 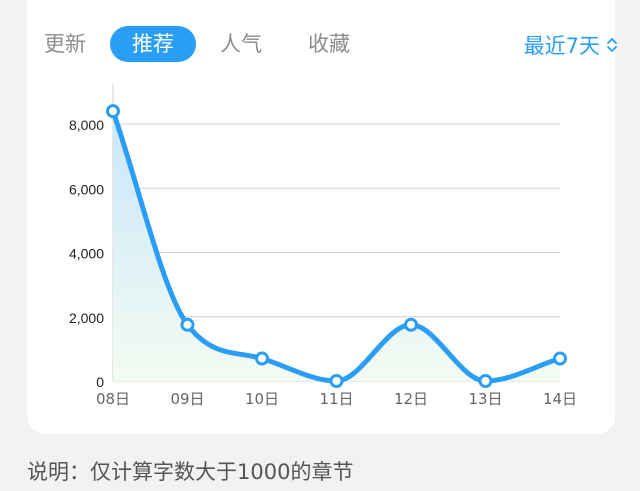 What do you see at coordinates (329, 44) in the screenshot?
I see `tab-favorites: 收藏` at bounding box center [329, 44].